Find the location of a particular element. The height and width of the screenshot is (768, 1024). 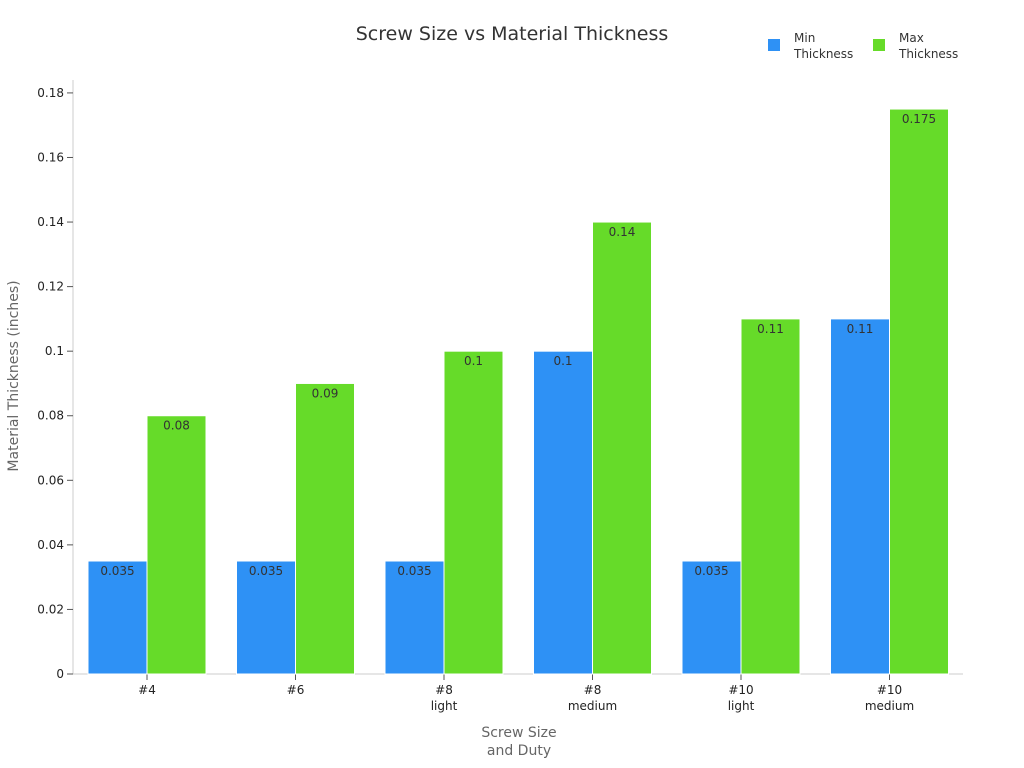

y-axis: 0 0.02 0.04 0.06 0.08 0.1 0.12 0.14 0.16 0.18 is located at coordinates (55, 380).